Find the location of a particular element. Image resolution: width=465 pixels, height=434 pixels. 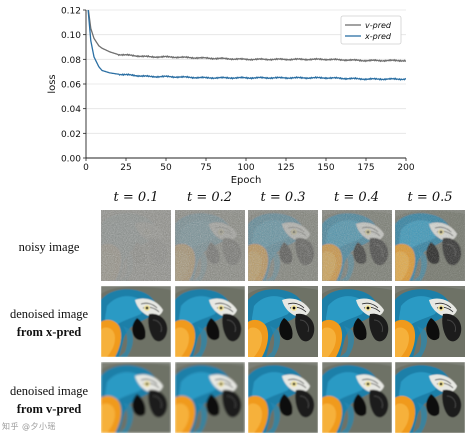

x-axis-label: Epoch is located at coordinates (246, 180).